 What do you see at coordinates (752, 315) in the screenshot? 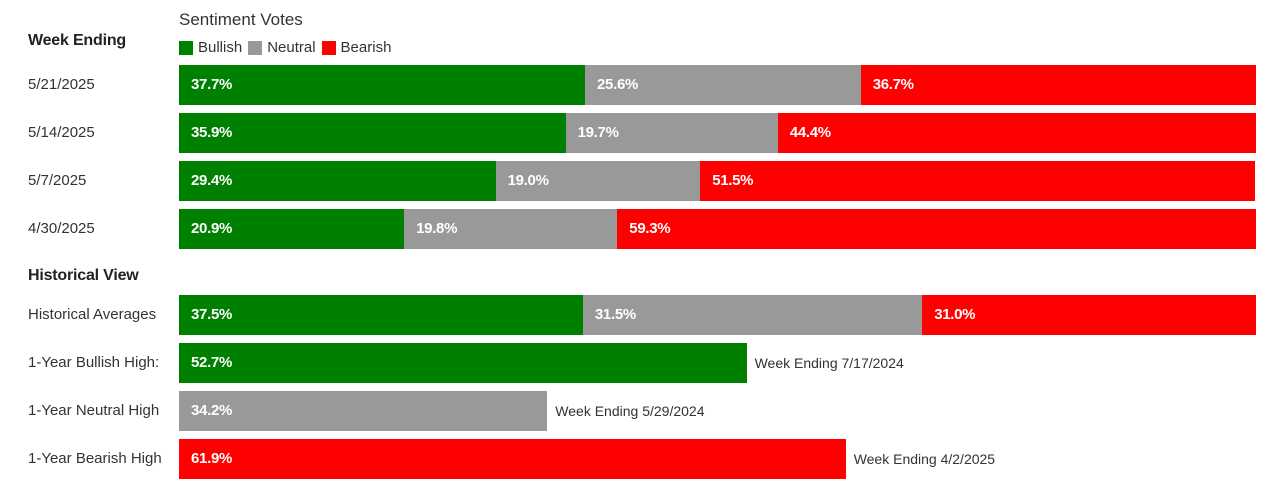
I see `bar-segment-neutral: 31.5%` at bounding box center [752, 315].